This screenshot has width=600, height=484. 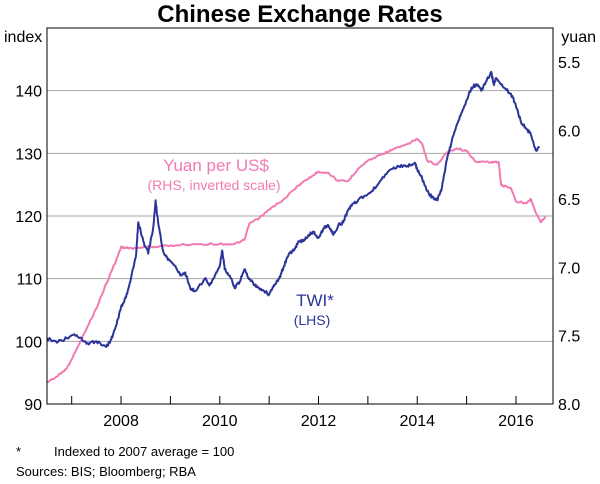 What do you see at coordinates (315, 300) in the screenshot?
I see `twi-series-label: TWI*` at bounding box center [315, 300].